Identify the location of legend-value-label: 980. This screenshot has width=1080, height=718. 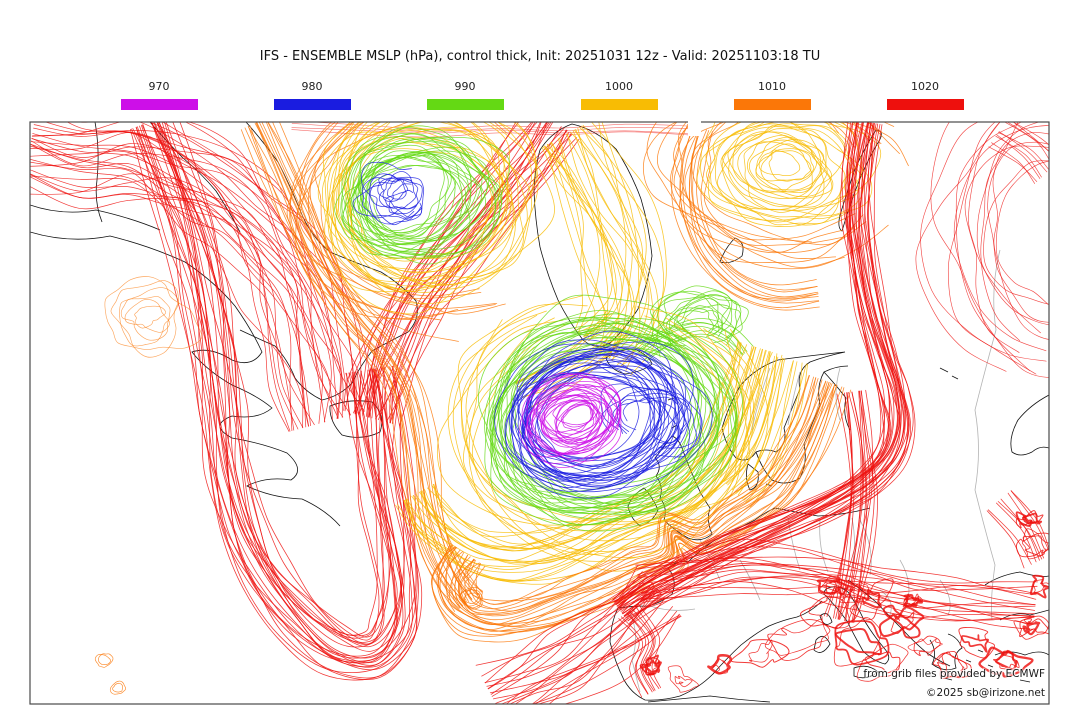
(312, 86).